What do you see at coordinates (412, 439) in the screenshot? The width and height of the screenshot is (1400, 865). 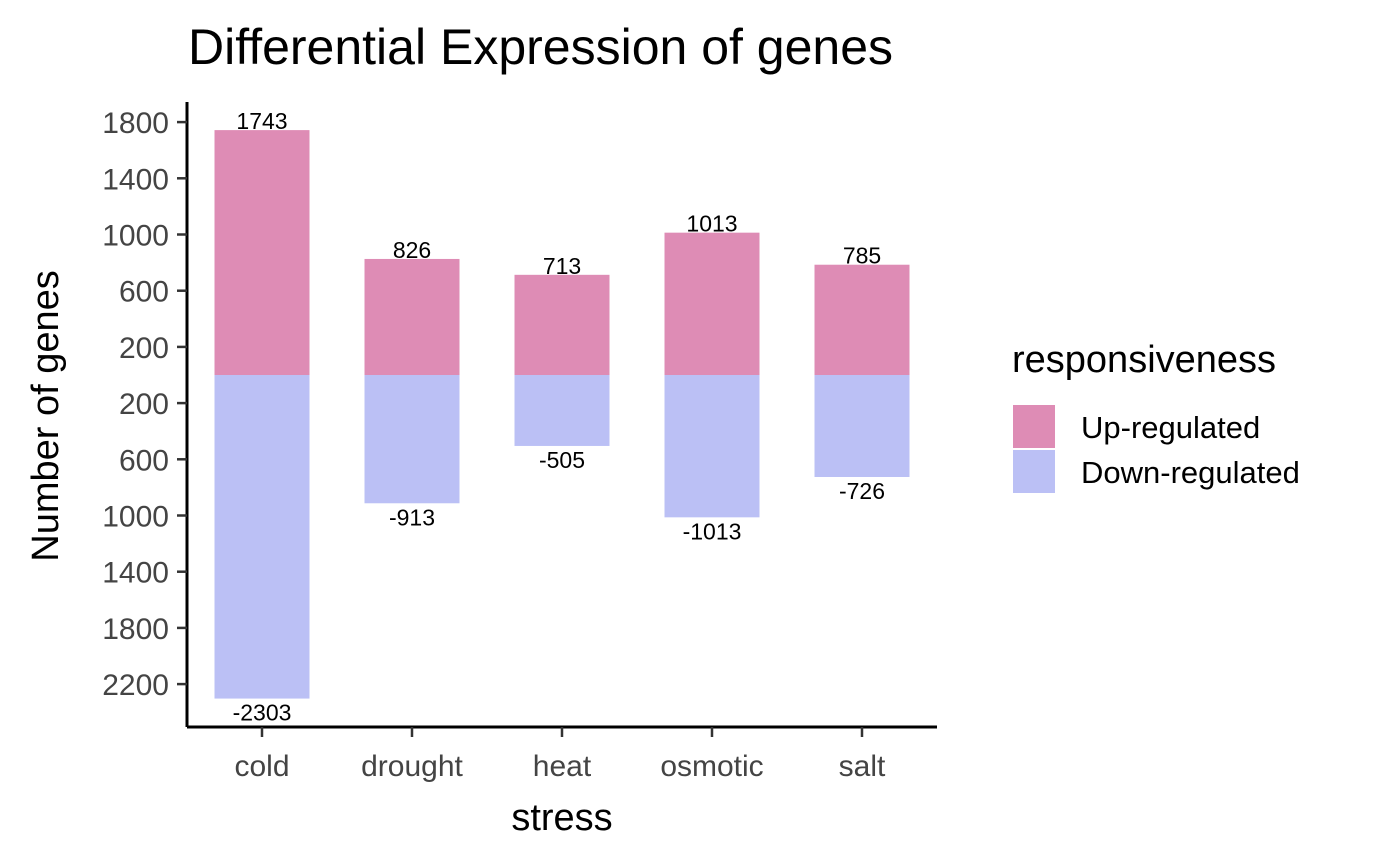 I see `bar-down-drought` at bounding box center [412, 439].